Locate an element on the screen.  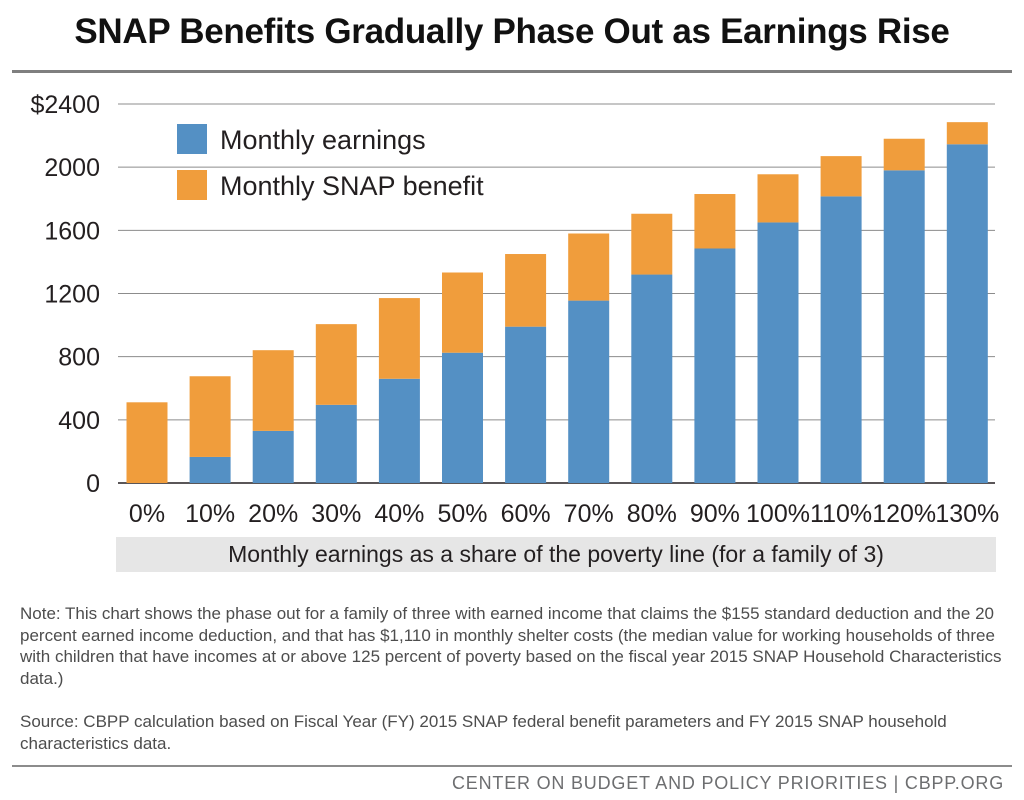
x-tick-label: 80% is located at coordinates (652, 514).